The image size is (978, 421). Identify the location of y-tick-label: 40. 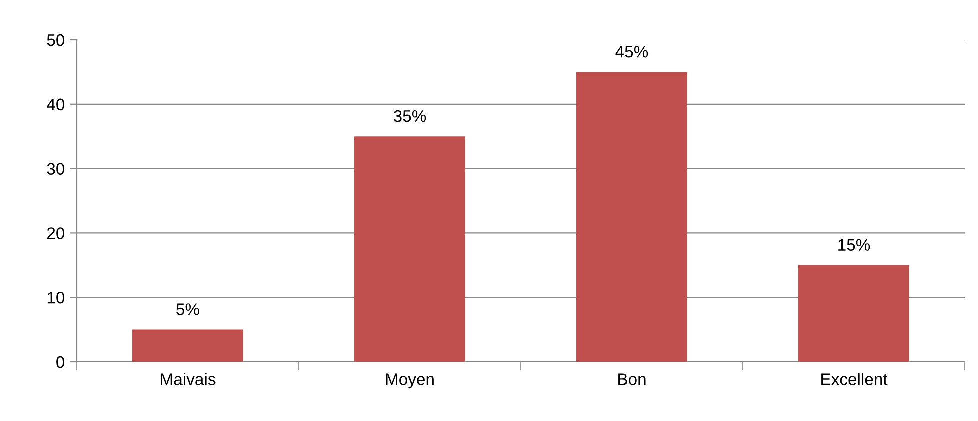
(56, 104).